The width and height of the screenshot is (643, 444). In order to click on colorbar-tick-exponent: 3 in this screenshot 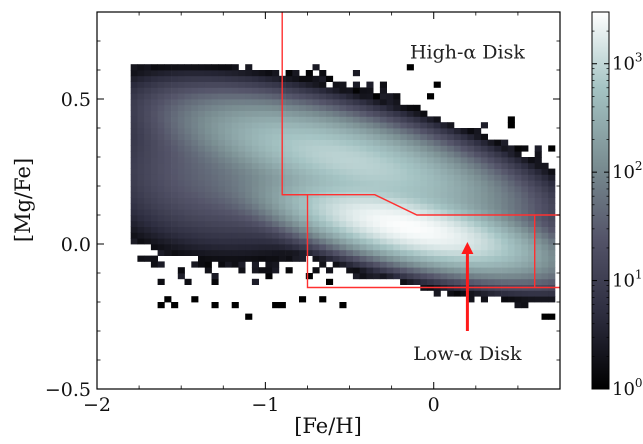, I will do `click(639, 58)`.